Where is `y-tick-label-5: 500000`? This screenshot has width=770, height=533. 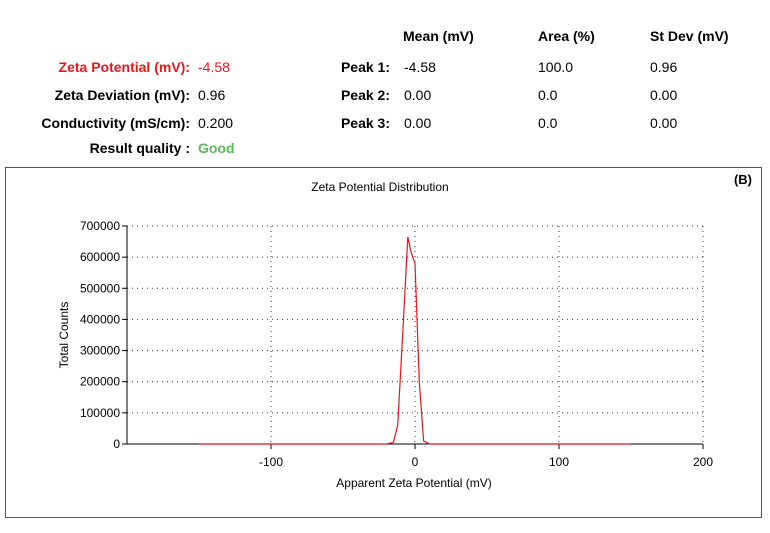 y-tick-label-5: 500000 is located at coordinates (100, 288).